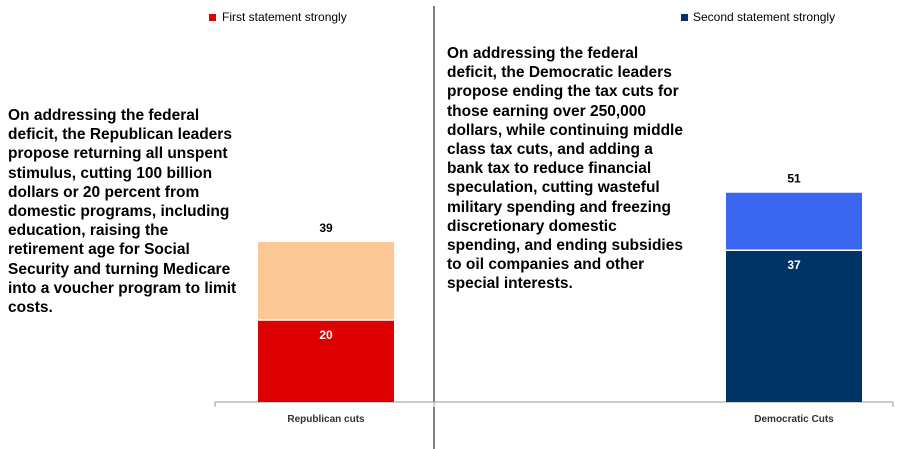 The width and height of the screenshot is (899, 449). Describe the element at coordinates (794, 179) in the screenshot. I see `data-label-total-democratic: 51` at that location.